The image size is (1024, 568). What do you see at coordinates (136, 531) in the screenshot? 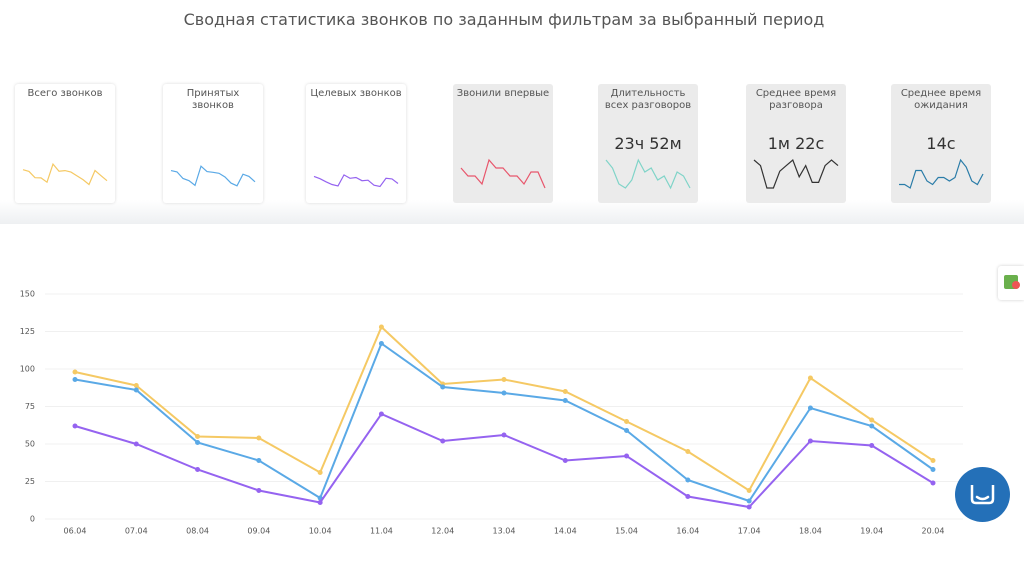
I see `x-tick-label: 07.04` at bounding box center [136, 531].